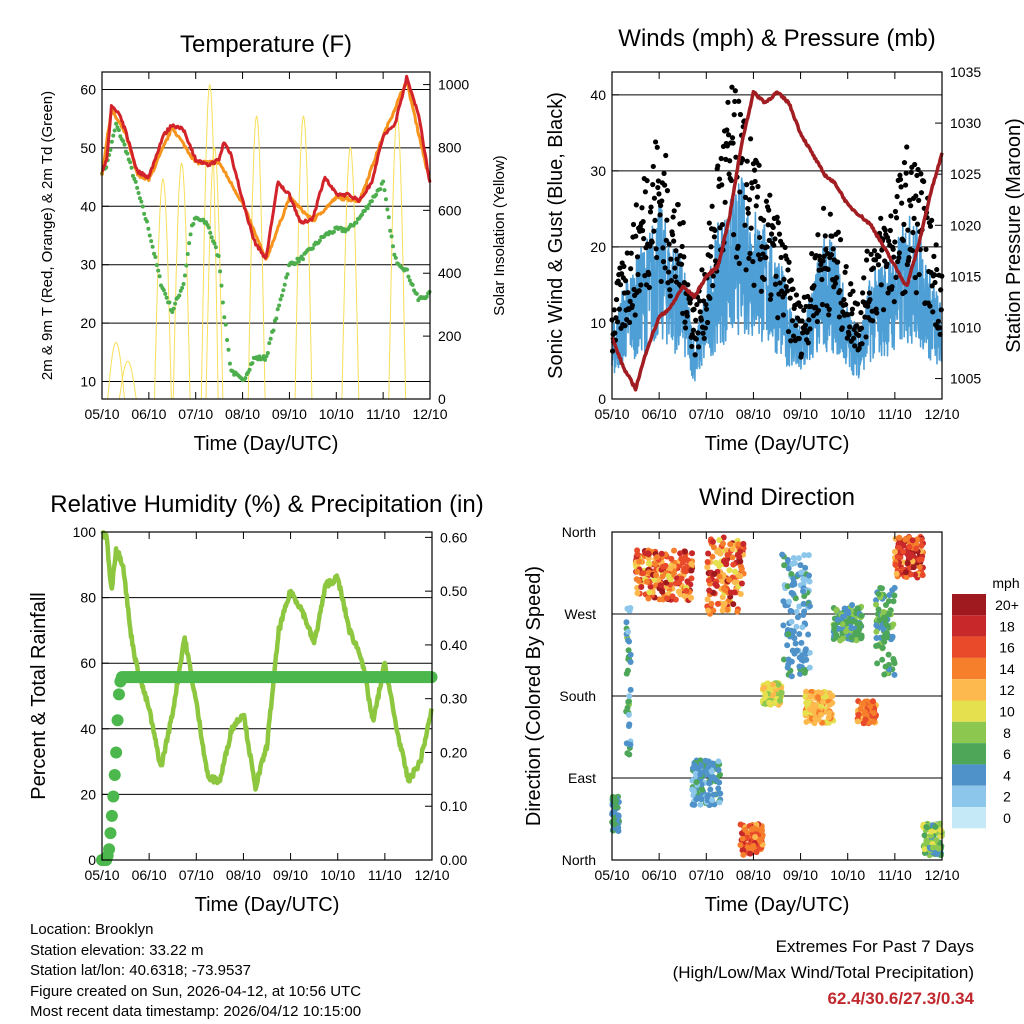 This screenshot has width=1024, height=1024. I want to click on temperature-plot-frame, so click(266, 235).